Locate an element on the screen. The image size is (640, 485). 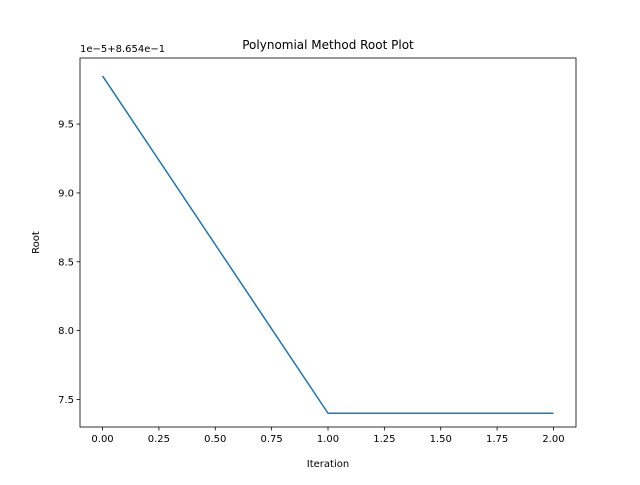
x-tick-label: 1.00 is located at coordinates (328, 439).